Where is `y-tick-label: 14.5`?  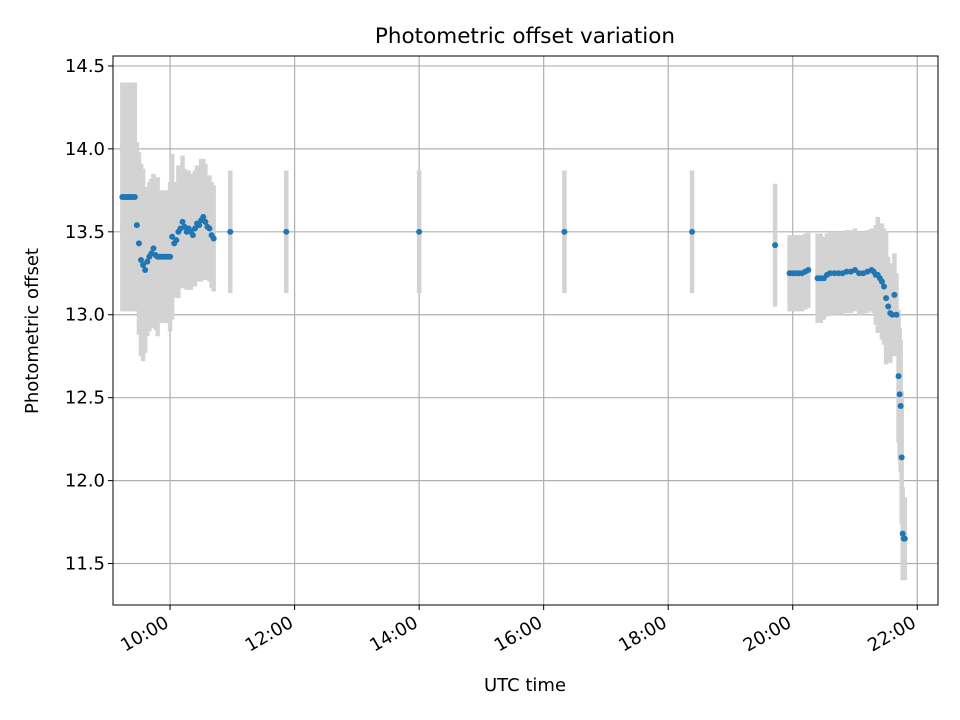
y-tick-label: 14.5 is located at coordinates (85, 66).